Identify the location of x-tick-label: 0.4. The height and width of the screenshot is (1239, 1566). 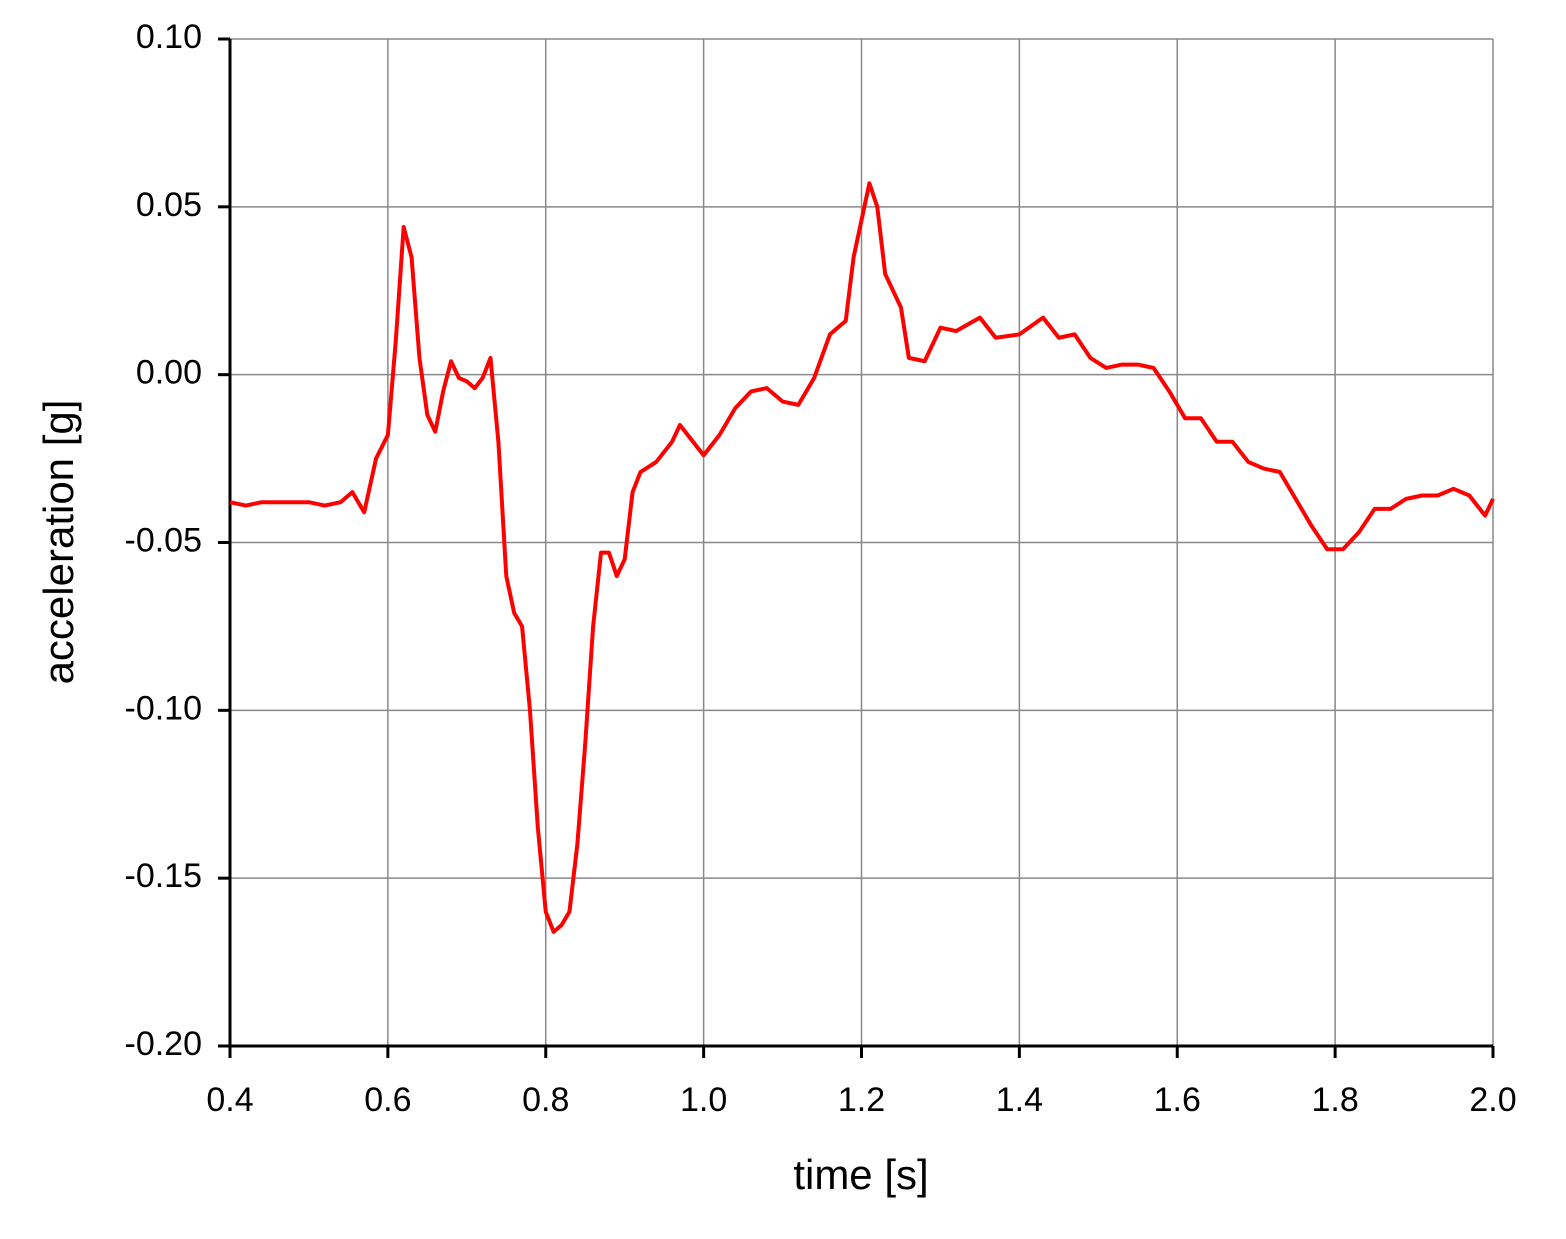
(229, 1100).